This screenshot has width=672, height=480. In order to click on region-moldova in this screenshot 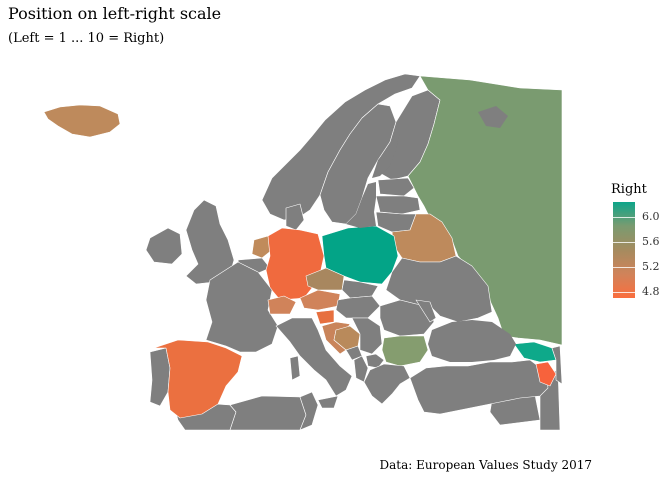, I will do `click(426, 311)`.